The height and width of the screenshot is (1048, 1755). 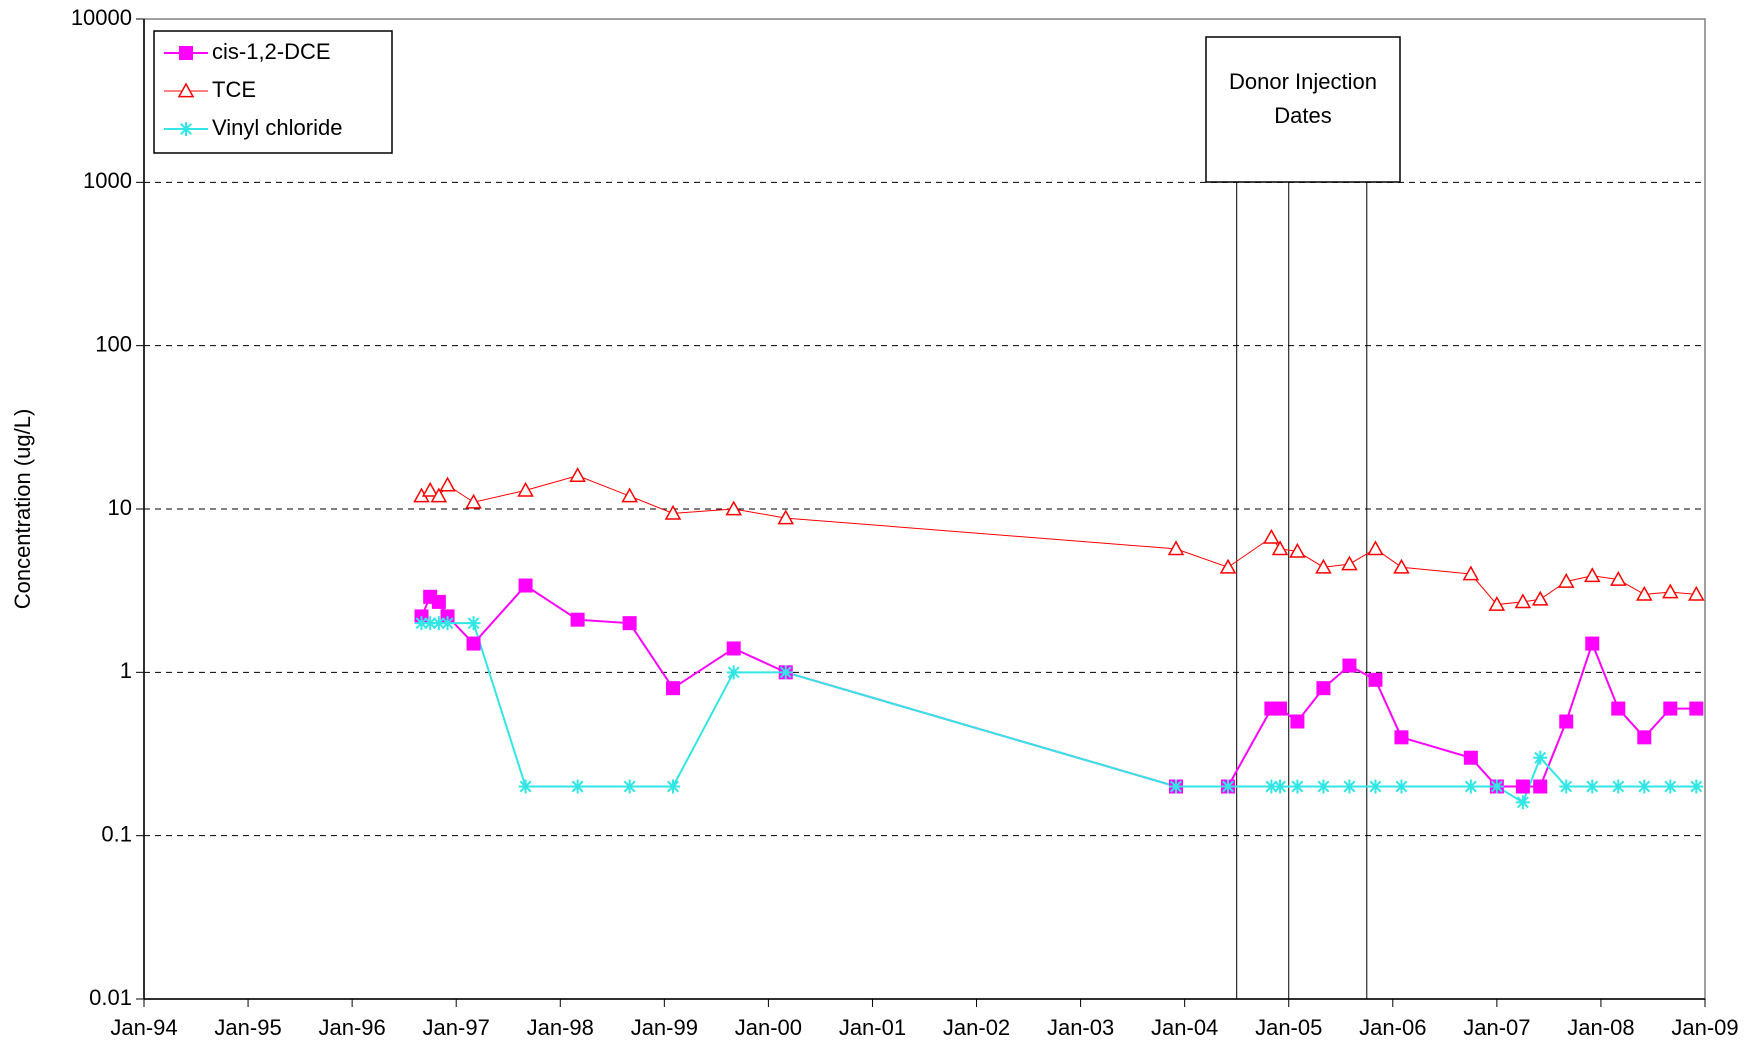 I want to click on x-tick-label: Jan-99, so click(x=664, y=1027).